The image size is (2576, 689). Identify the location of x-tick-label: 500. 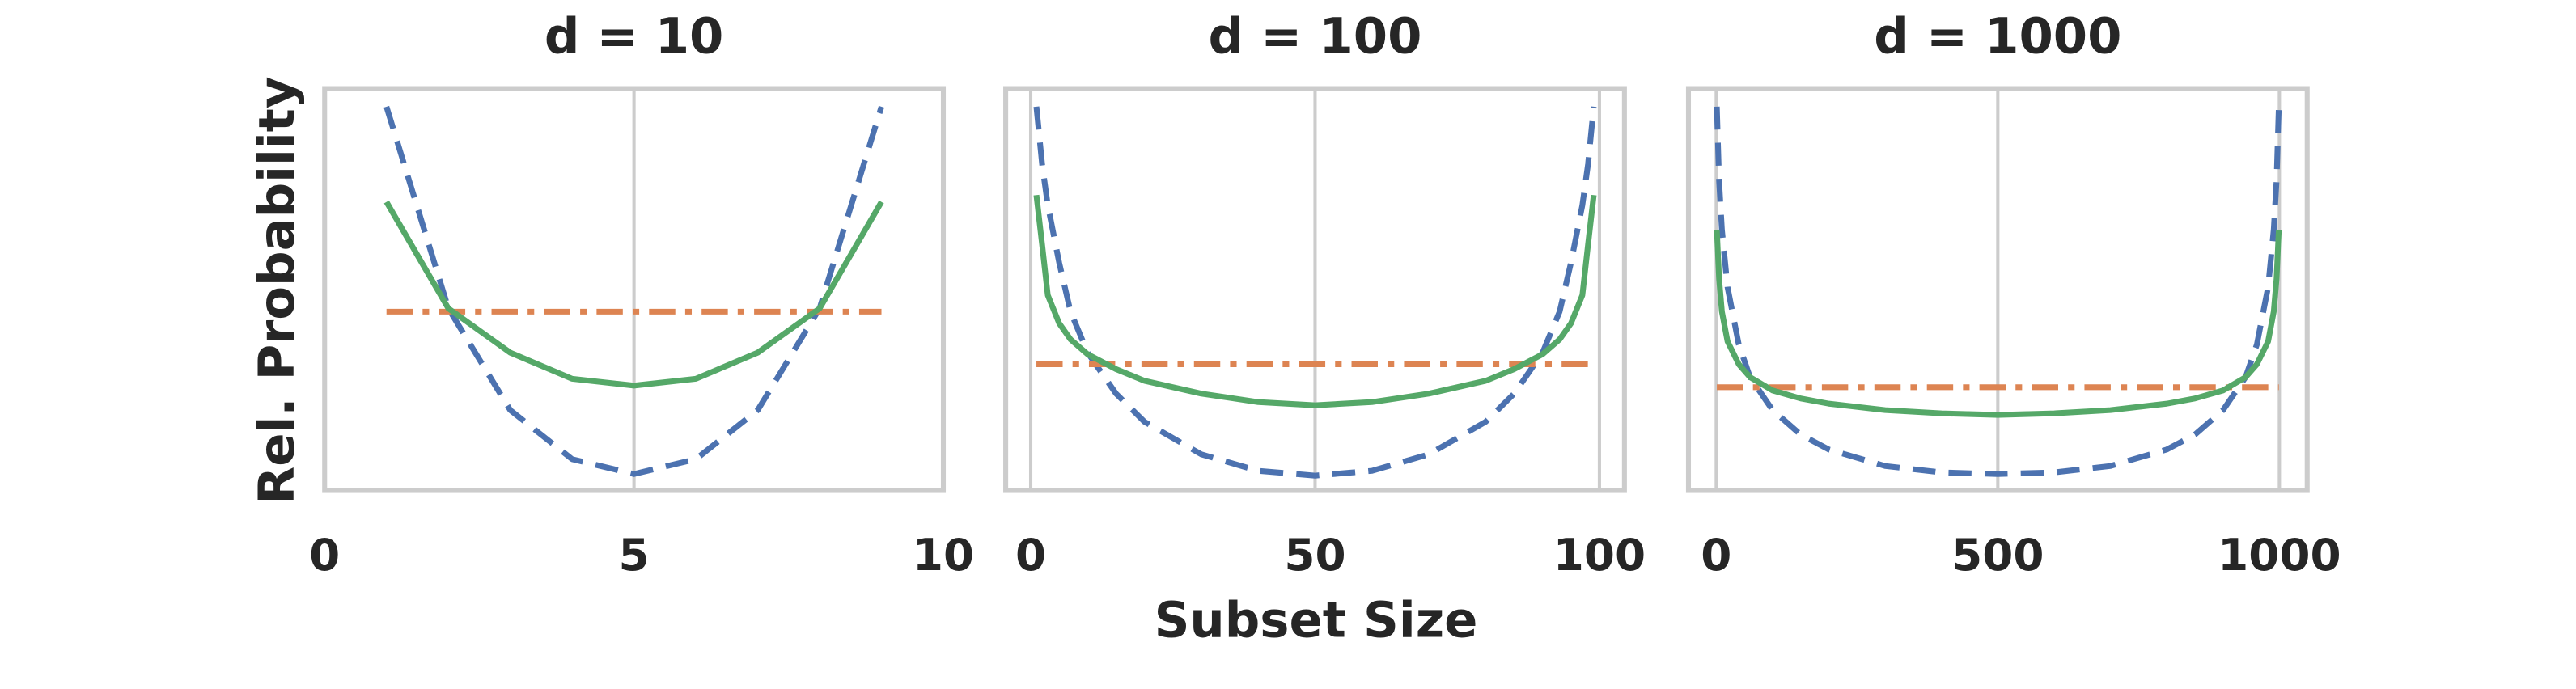
(1997, 555).